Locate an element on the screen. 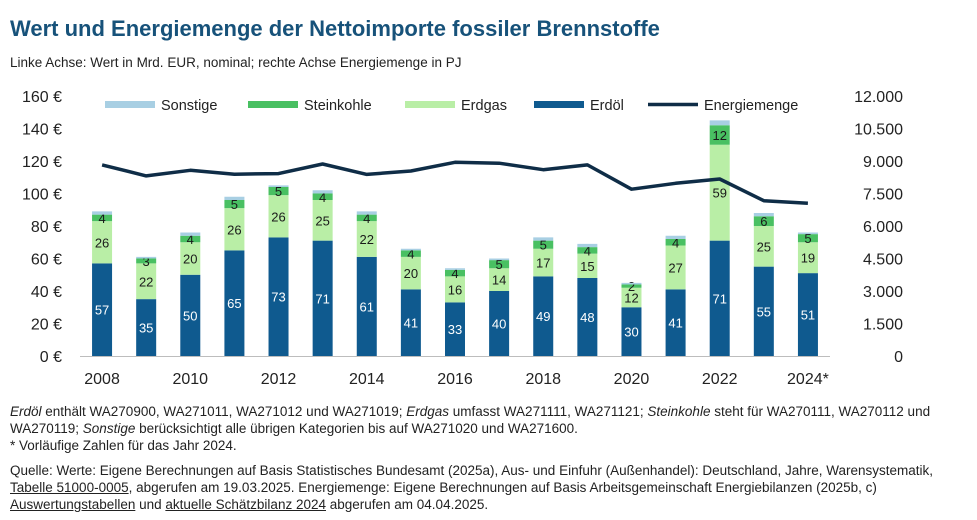 Image resolution: width=977 pixels, height=520 pixels. y-left-tick-label: 40 € is located at coordinates (46, 292).